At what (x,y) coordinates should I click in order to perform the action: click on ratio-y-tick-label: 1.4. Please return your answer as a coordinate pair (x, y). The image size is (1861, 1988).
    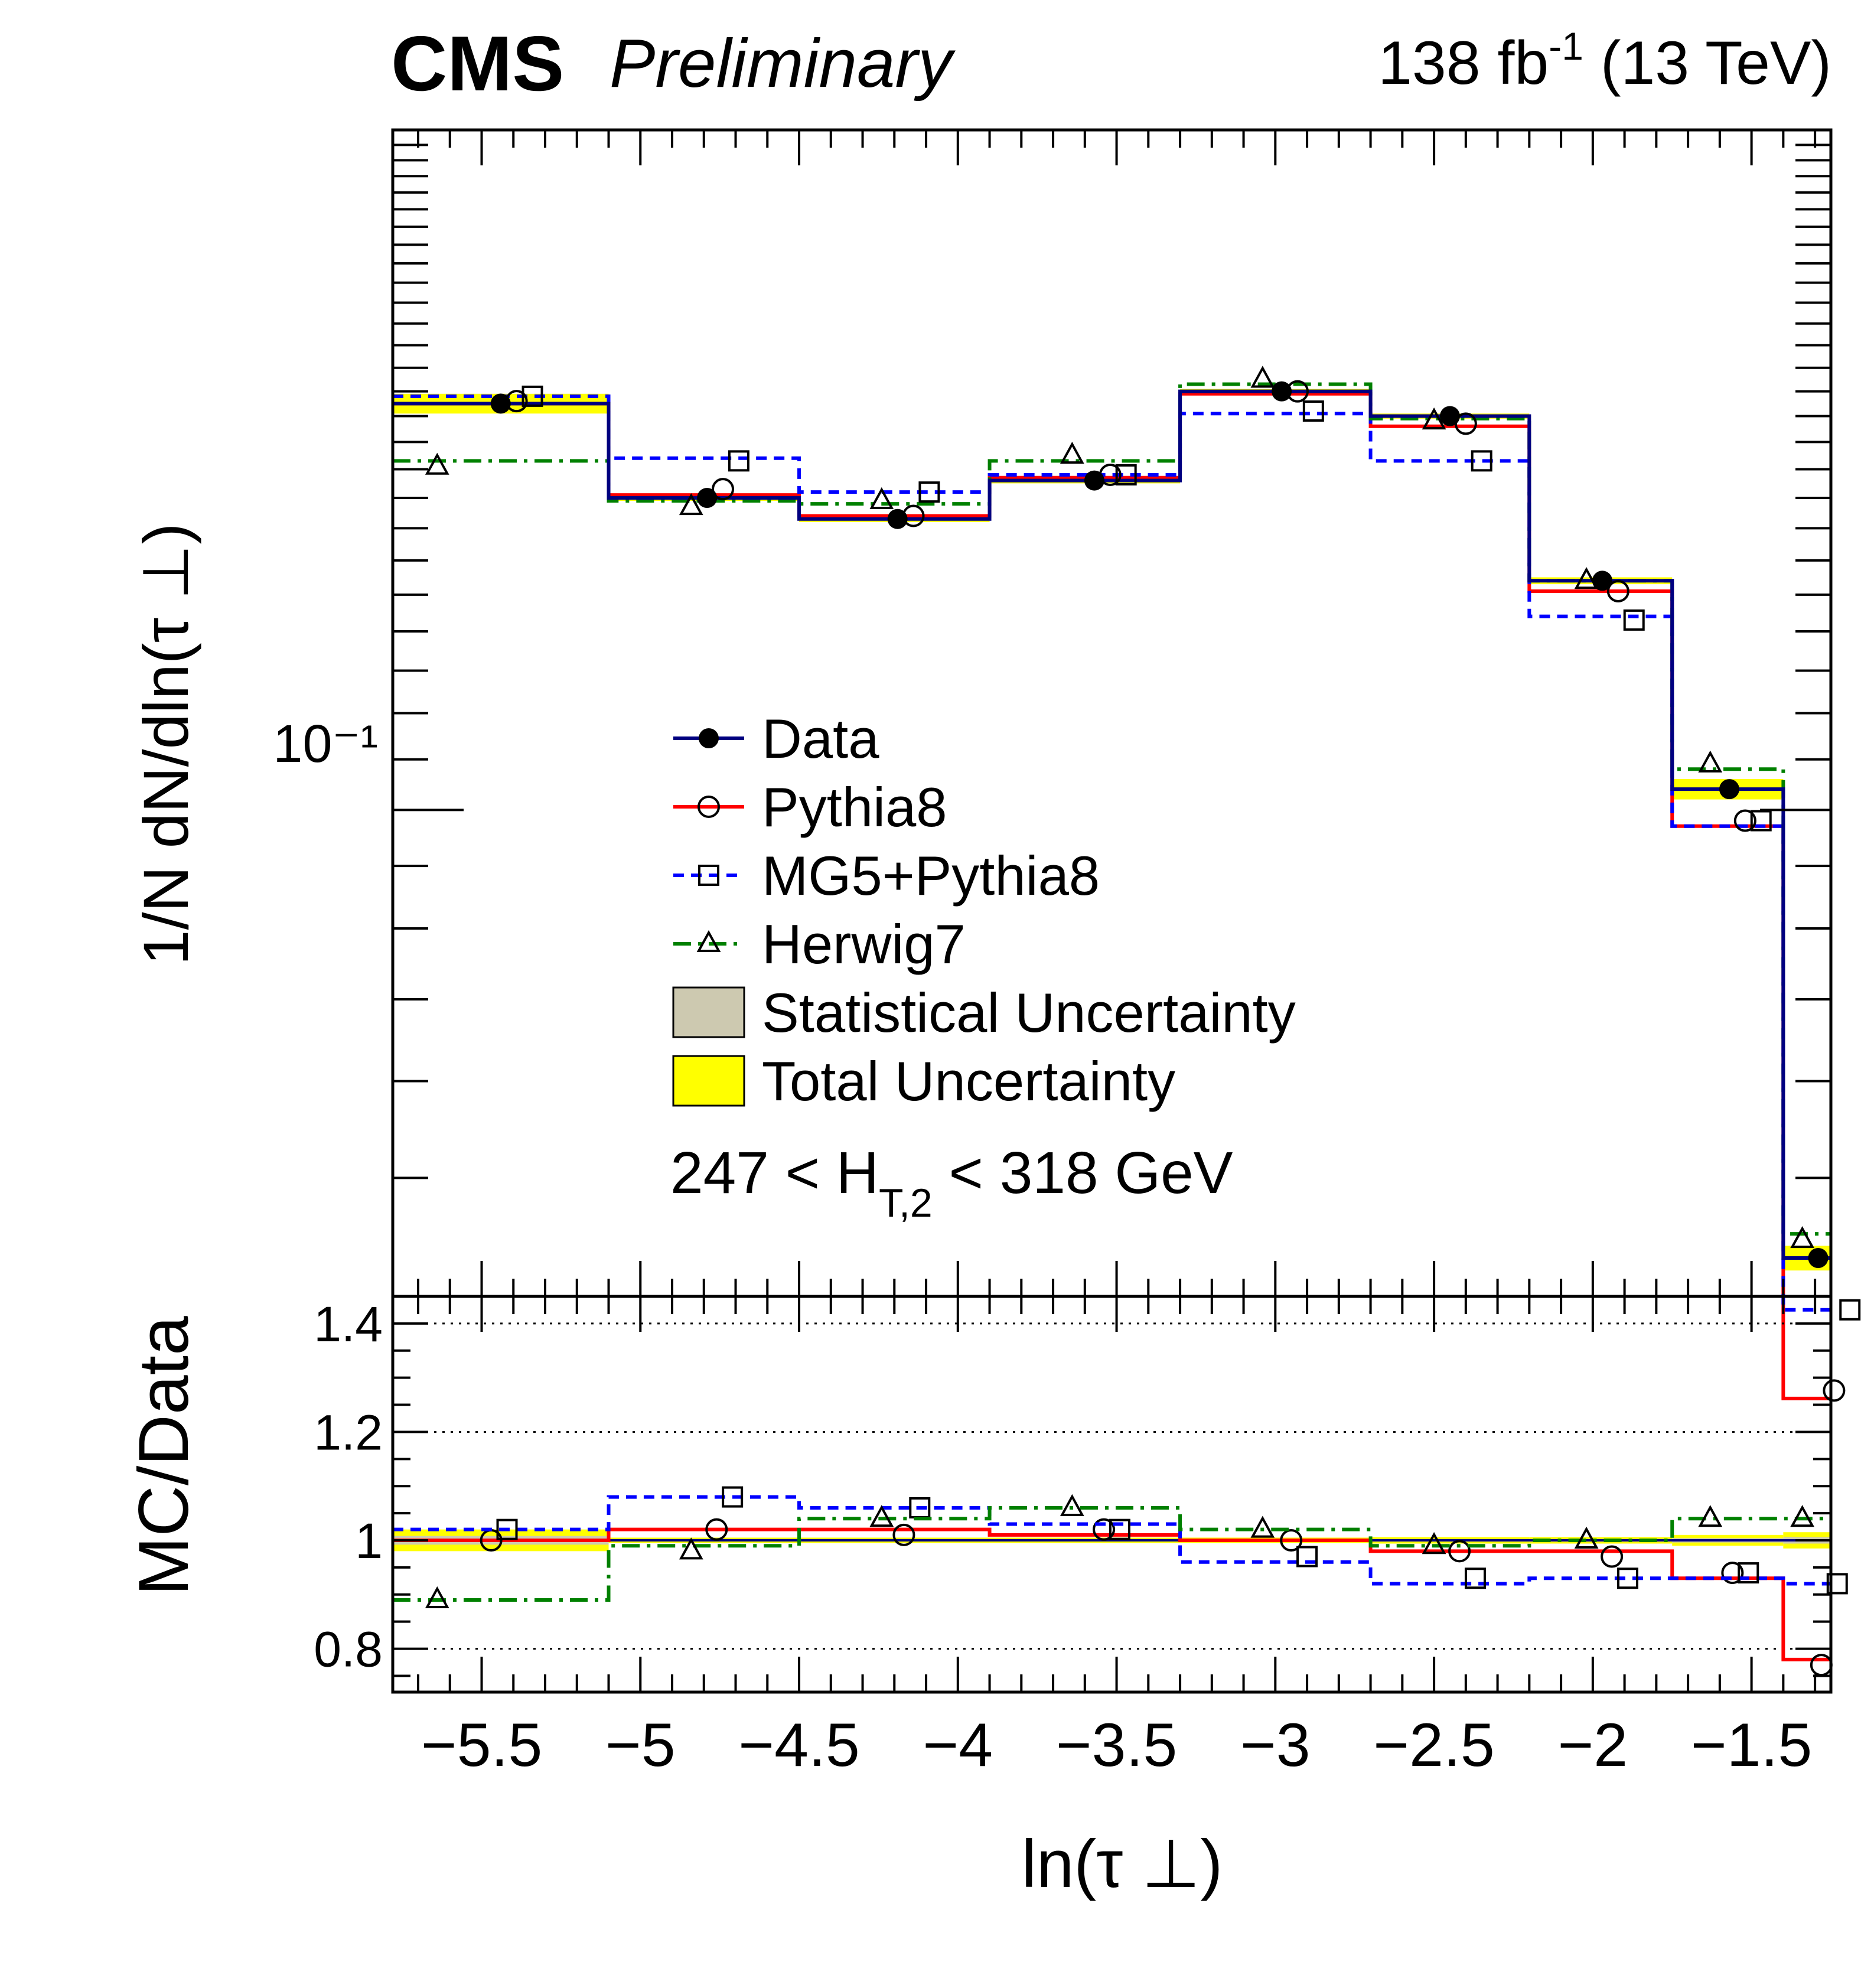
    Looking at the image, I should click on (349, 1324).